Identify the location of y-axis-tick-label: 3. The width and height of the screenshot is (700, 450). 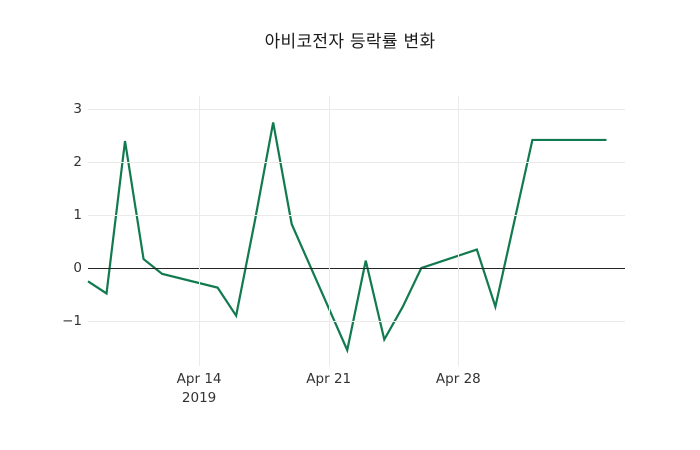
(77, 109).